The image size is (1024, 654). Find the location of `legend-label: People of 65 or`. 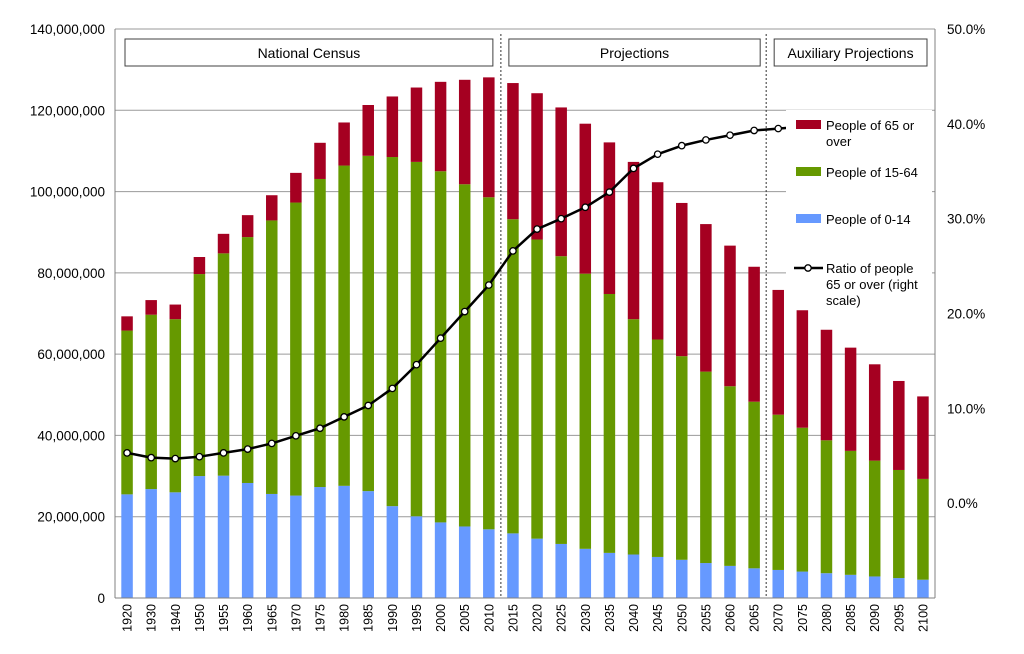

legend-label: People of 65 or is located at coordinates (870, 125).